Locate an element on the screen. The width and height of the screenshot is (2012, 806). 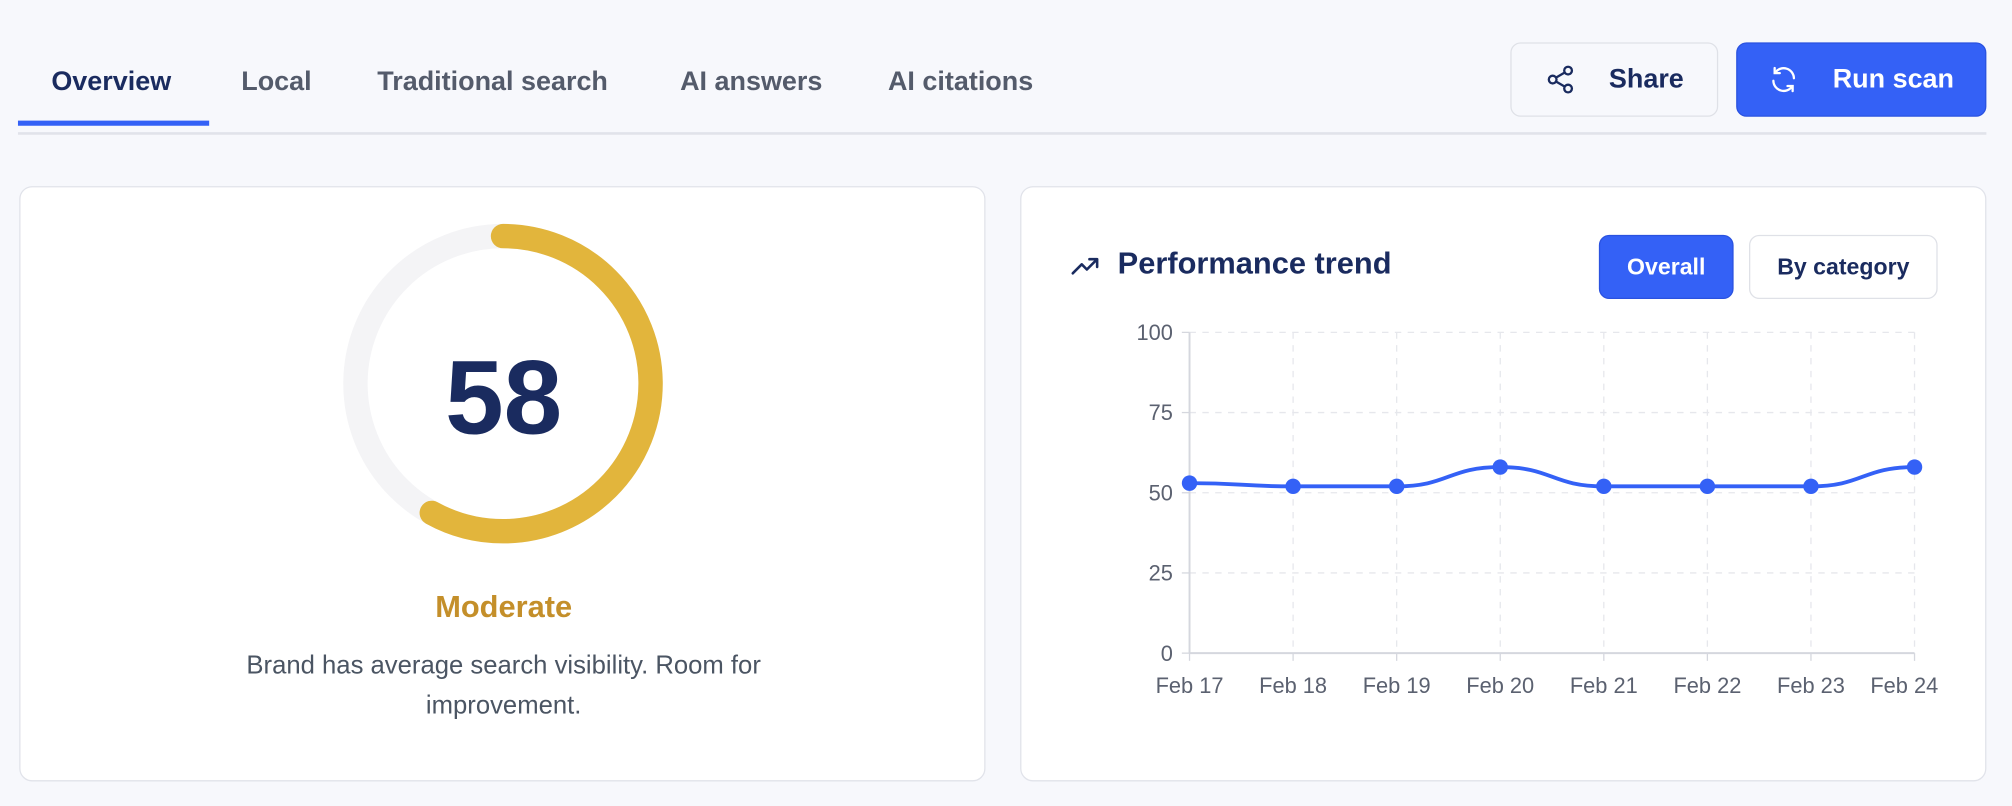
x-tick-label: Feb 18 is located at coordinates (1293, 685).